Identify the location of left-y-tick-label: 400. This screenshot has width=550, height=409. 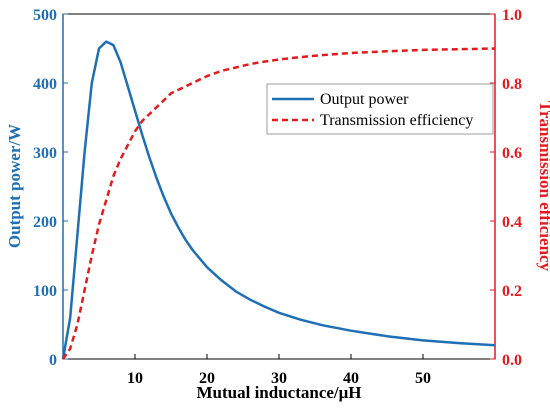
(45, 84).